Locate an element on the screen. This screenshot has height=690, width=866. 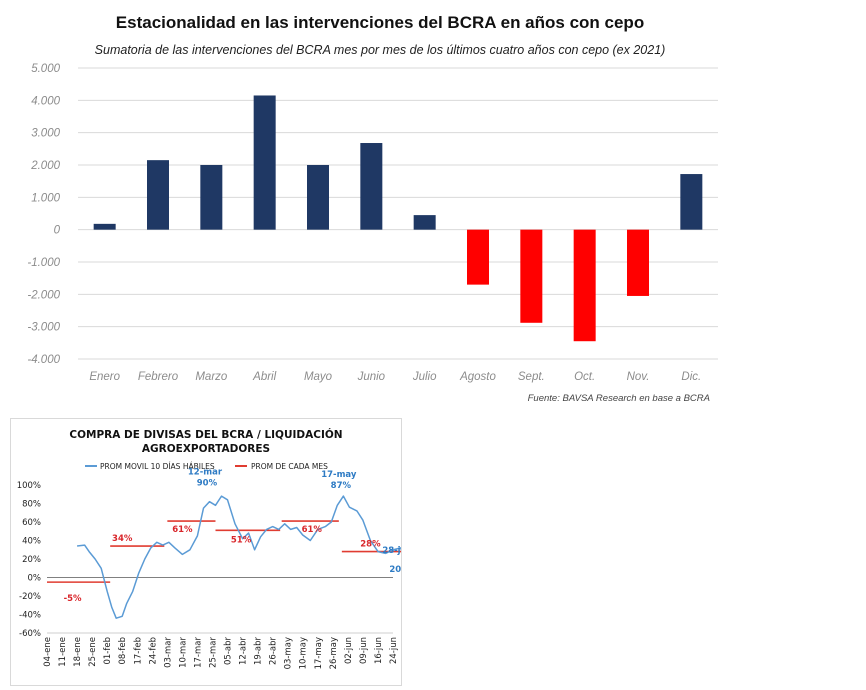
peak-annotation-value: 20% is located at coordinates (395, 570).